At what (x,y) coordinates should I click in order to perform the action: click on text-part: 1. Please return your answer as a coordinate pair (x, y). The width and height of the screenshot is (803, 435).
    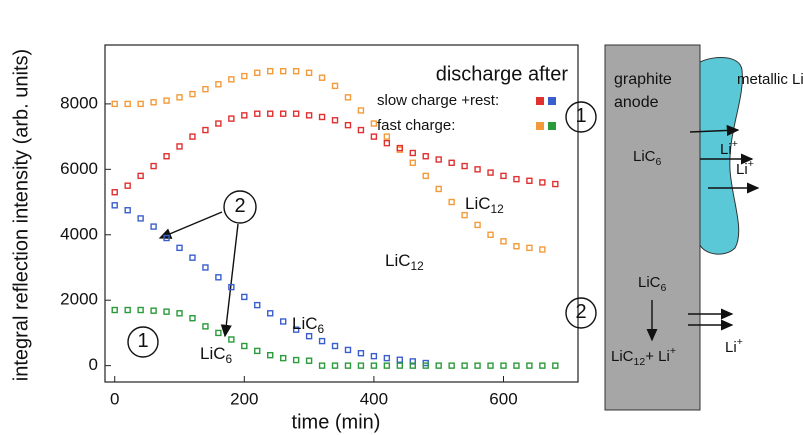
    Looking at the image, I should click on (142, 341).